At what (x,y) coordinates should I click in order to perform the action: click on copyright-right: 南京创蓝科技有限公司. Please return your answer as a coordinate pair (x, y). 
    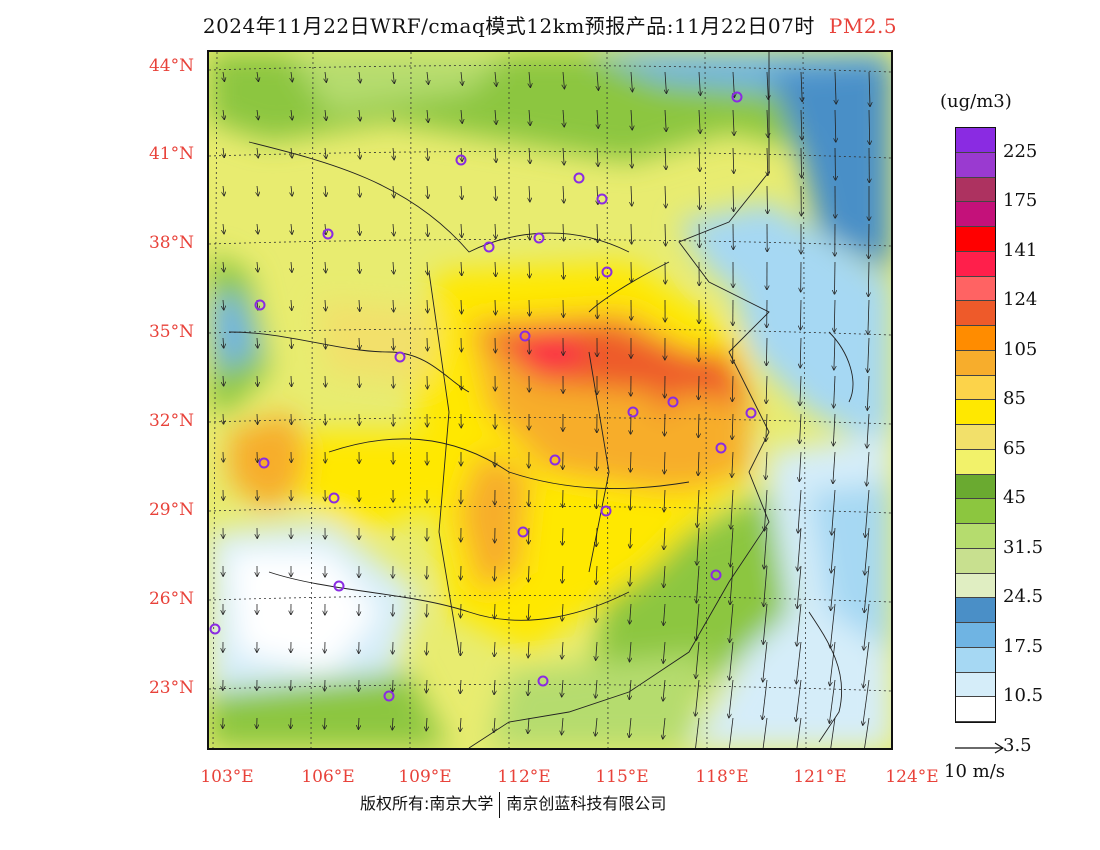
    Looking at the image, I should click on (586, 803).